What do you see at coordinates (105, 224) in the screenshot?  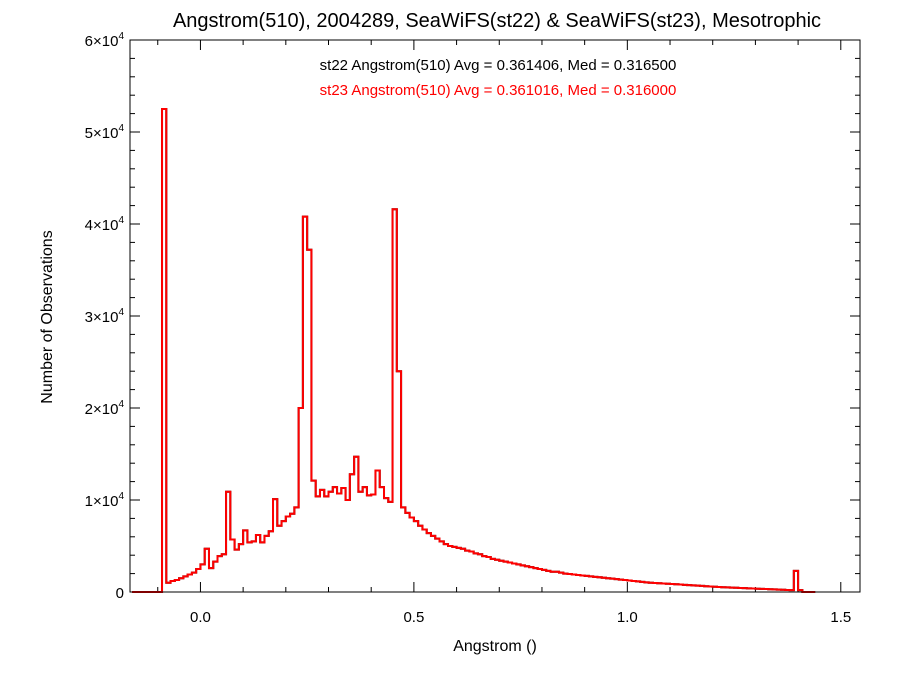 I see `y-tick-label: 4×10⁴` at bounding box center [105, 224].